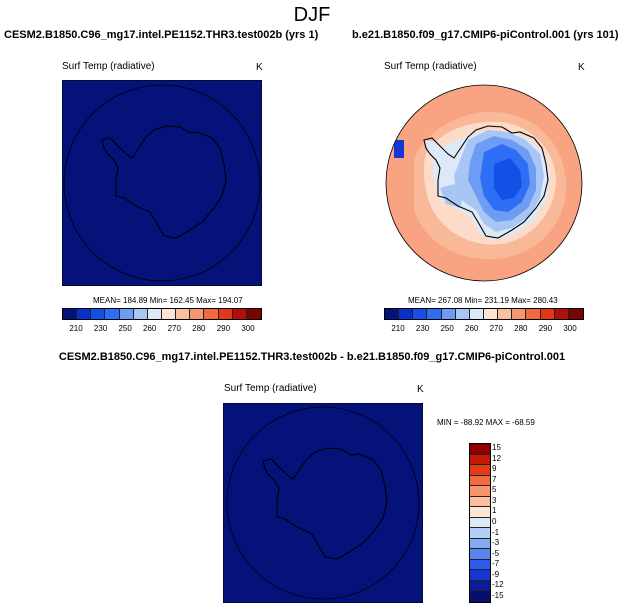  I want to click on control-stats: MEAN= 267.08 Min= 231.19 Max= 280.43, so click(483, 300).